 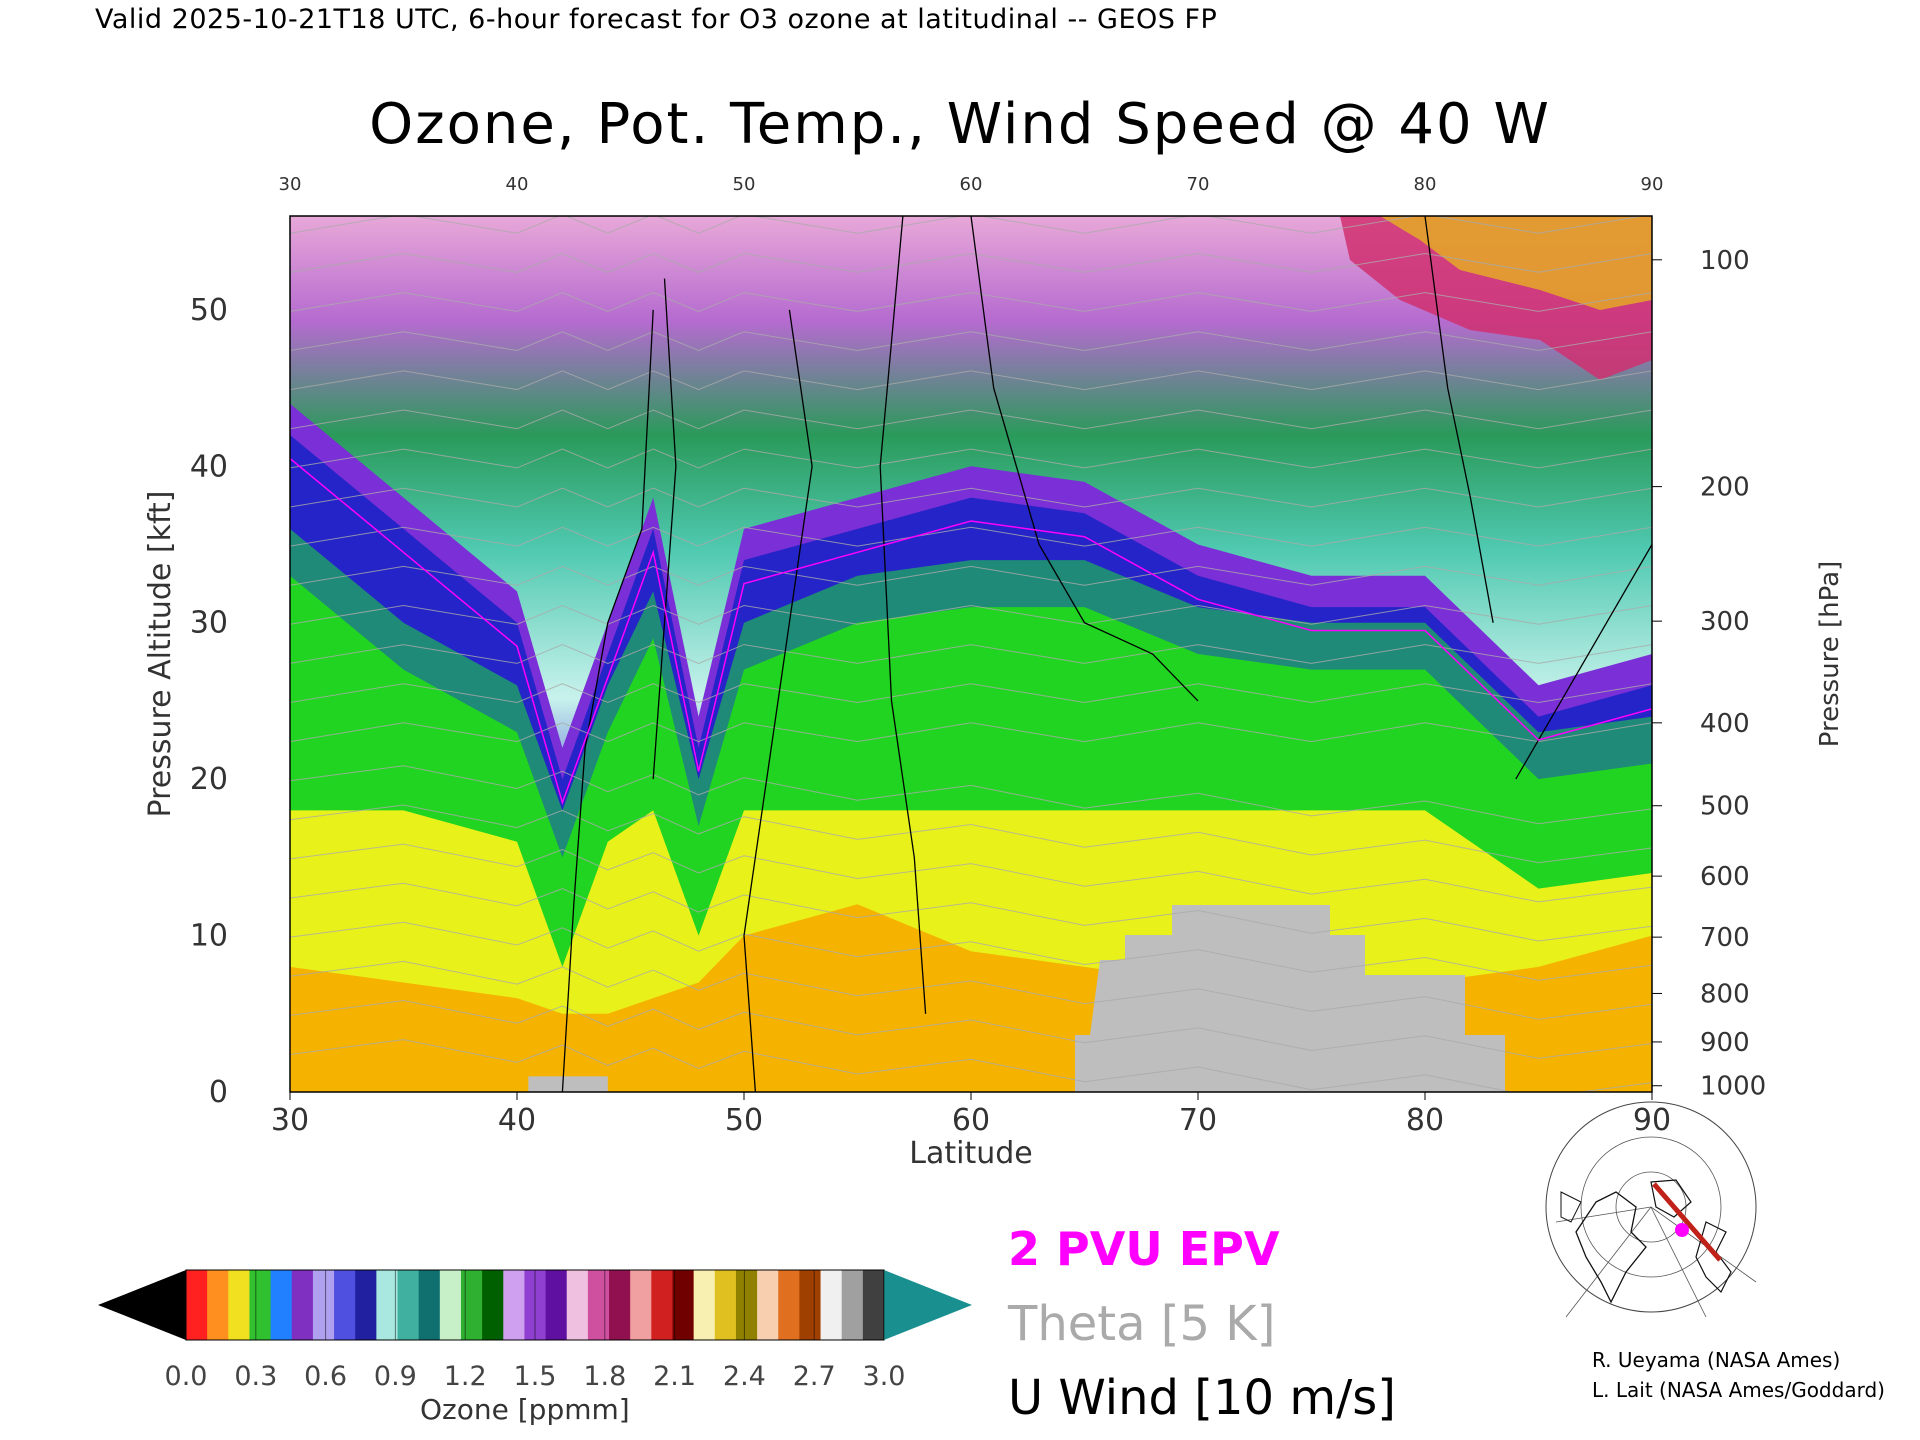 What do you see at coordinates (1144, 1249) in the screenshot?
I see `legend-epv: 2 PVU EPV` at bounding box center [1144, 1249].